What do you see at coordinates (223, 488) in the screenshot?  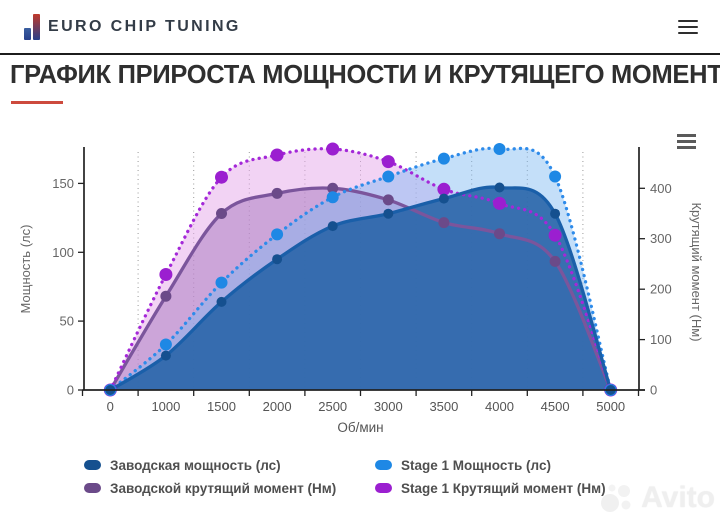 I see `legend-label: Заводской крутящий момент (Нм)` at bounding box center [223, 488].